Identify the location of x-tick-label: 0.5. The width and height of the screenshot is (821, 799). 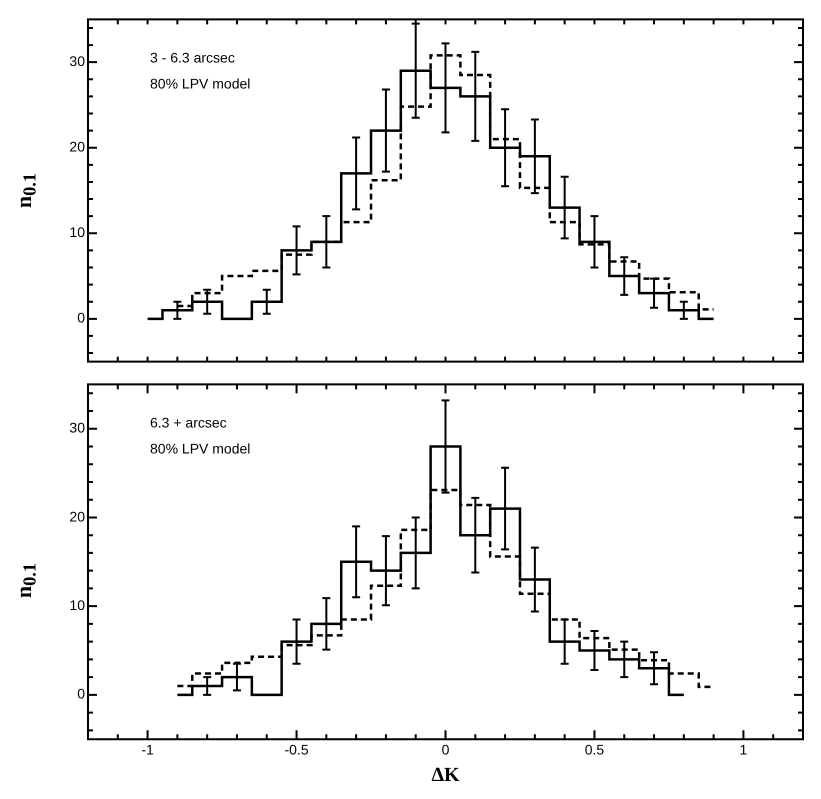
(594, 749).